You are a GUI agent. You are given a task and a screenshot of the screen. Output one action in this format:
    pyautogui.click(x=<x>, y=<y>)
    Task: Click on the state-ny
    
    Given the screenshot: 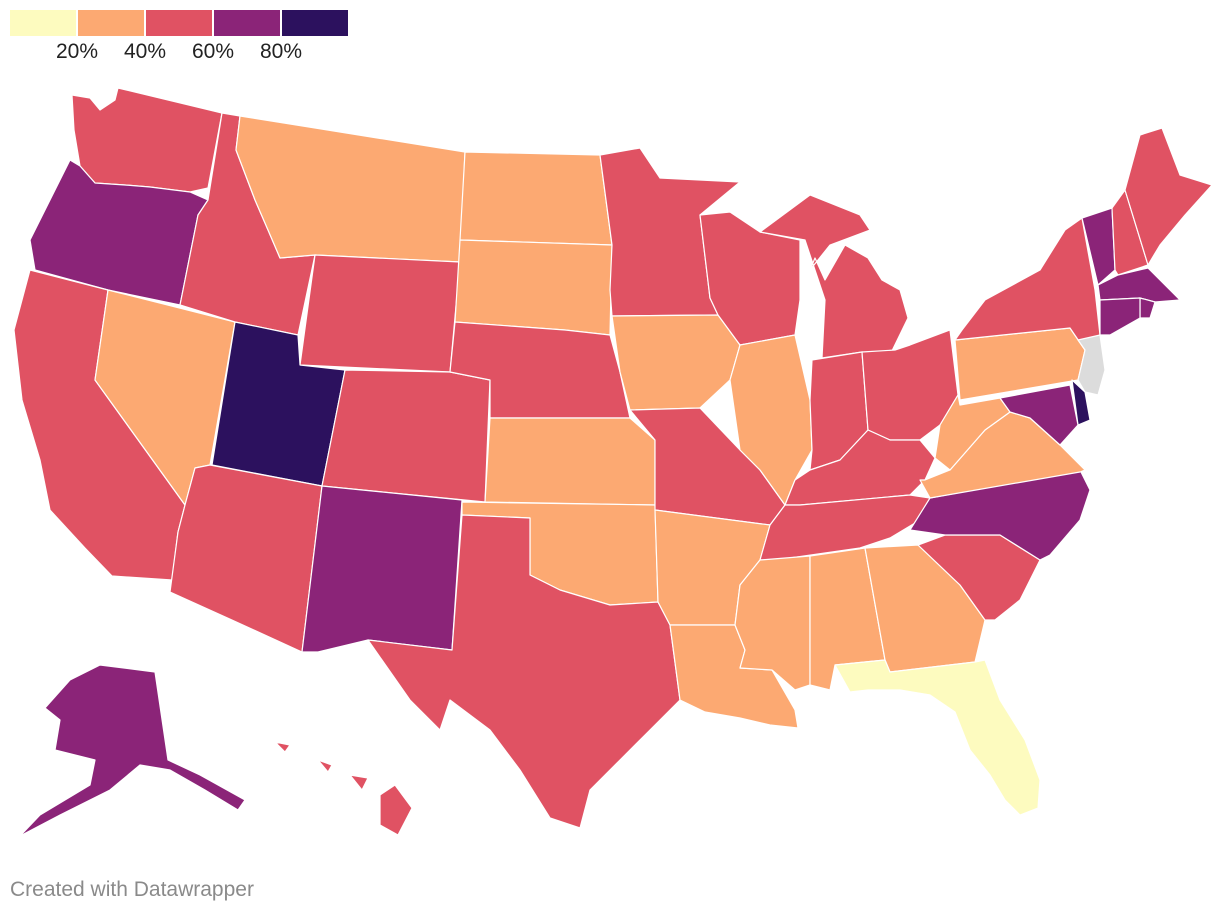 What is the action you would take?
    pyautogui.click(x=1027, y=284)
    